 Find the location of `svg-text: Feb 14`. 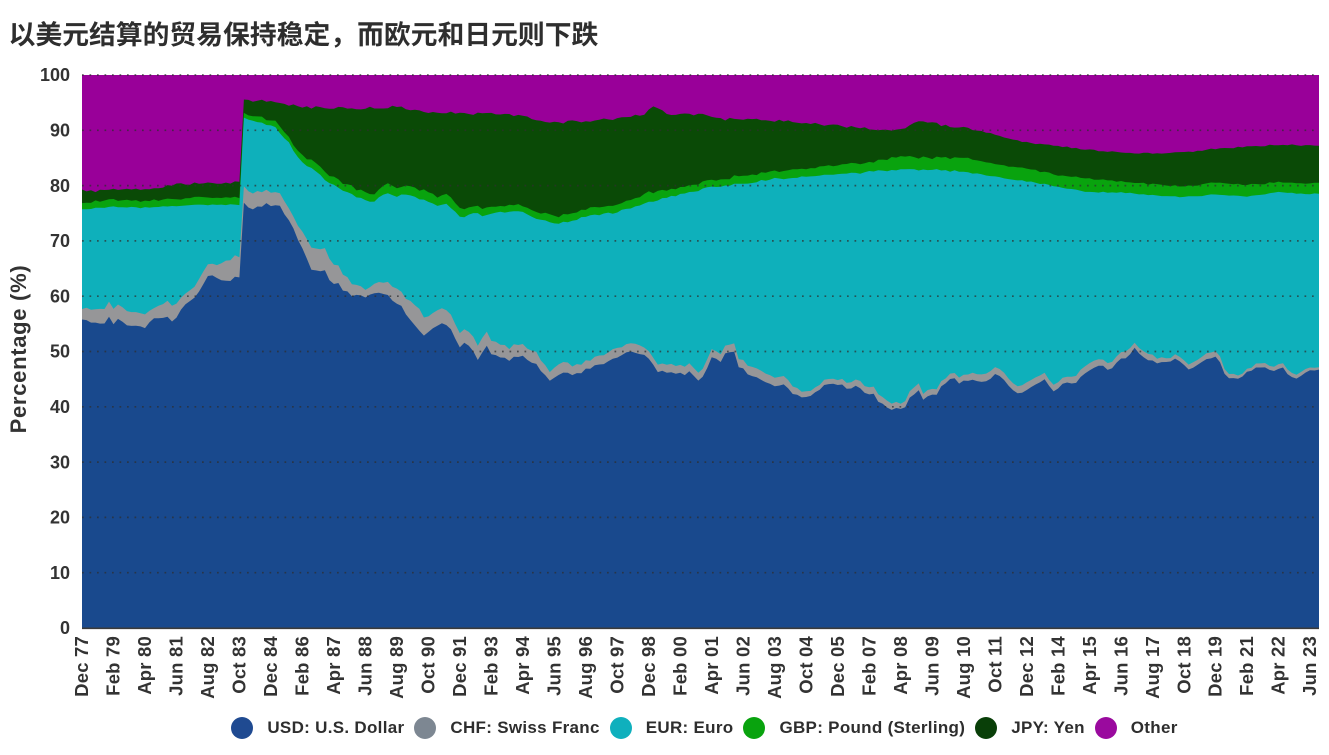

svg-text: Feb 14 is located at coordinates (1057, 665).